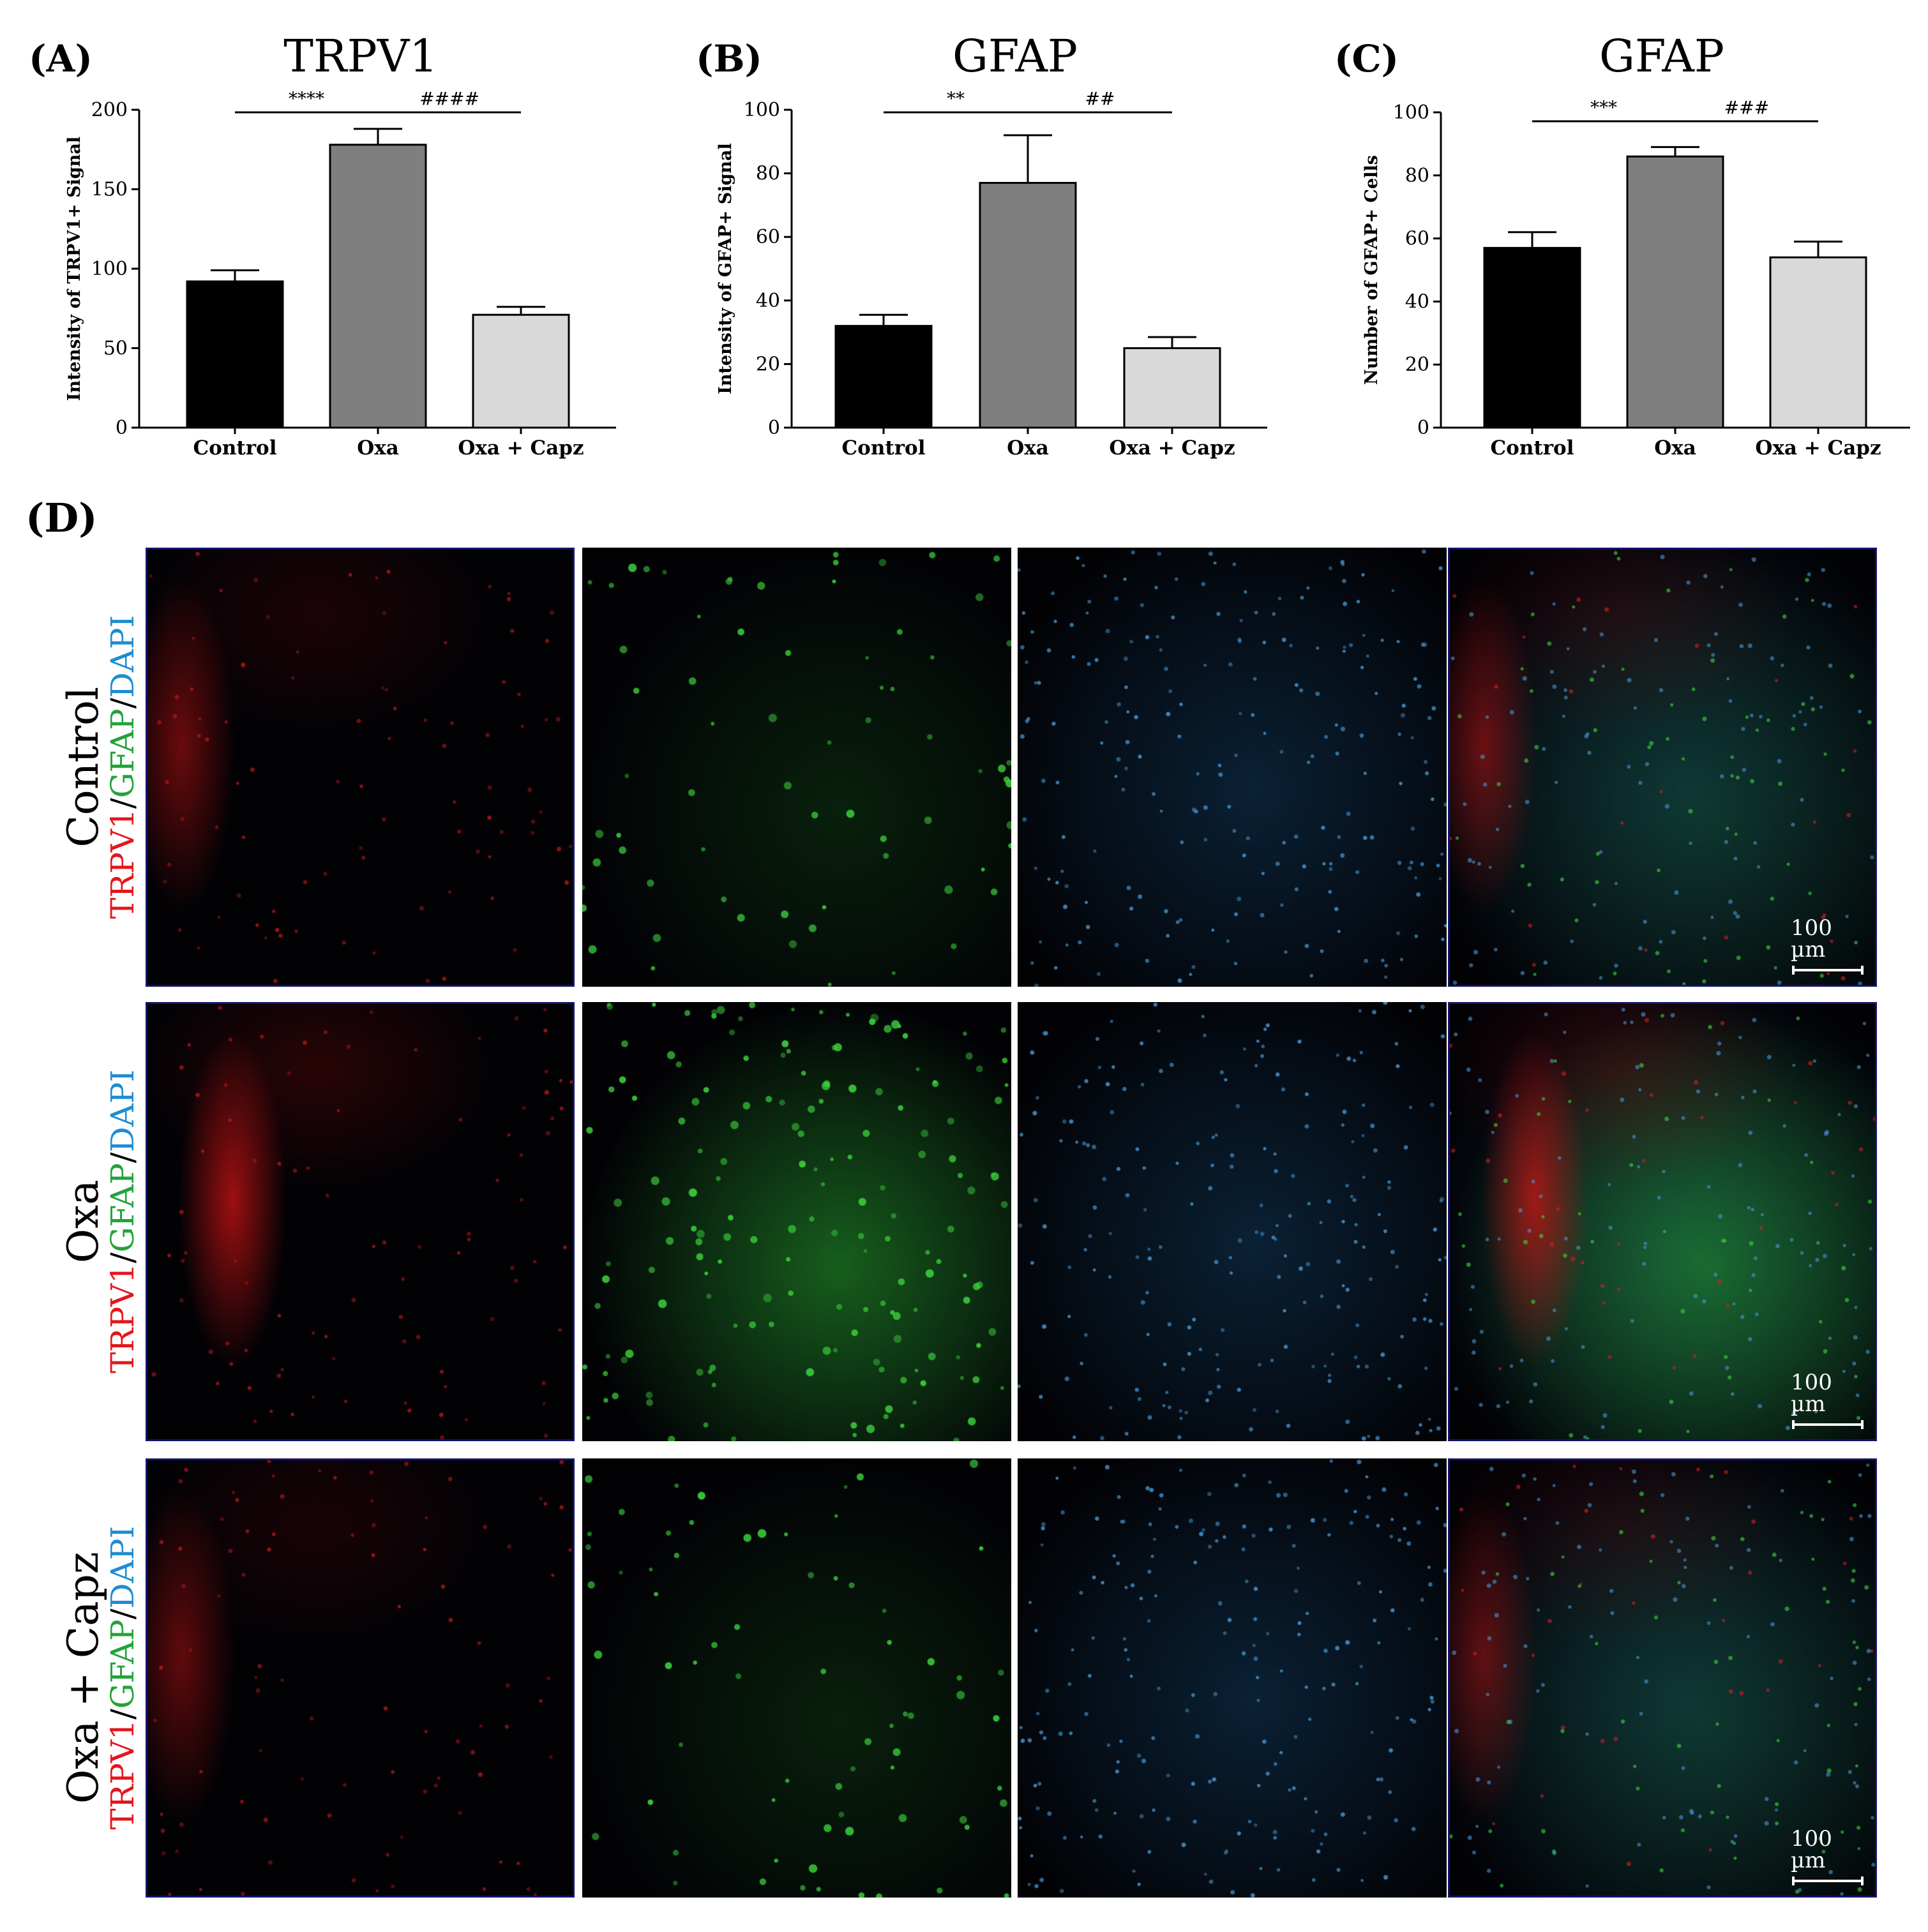 The height and width of the screenshot is (1932, 1928). What do you see at coordinates (74, 269) in the screenshot?
I see `y-axis-label: Intensity of TRPV1+ Signal` at bounding box center [74, 269].